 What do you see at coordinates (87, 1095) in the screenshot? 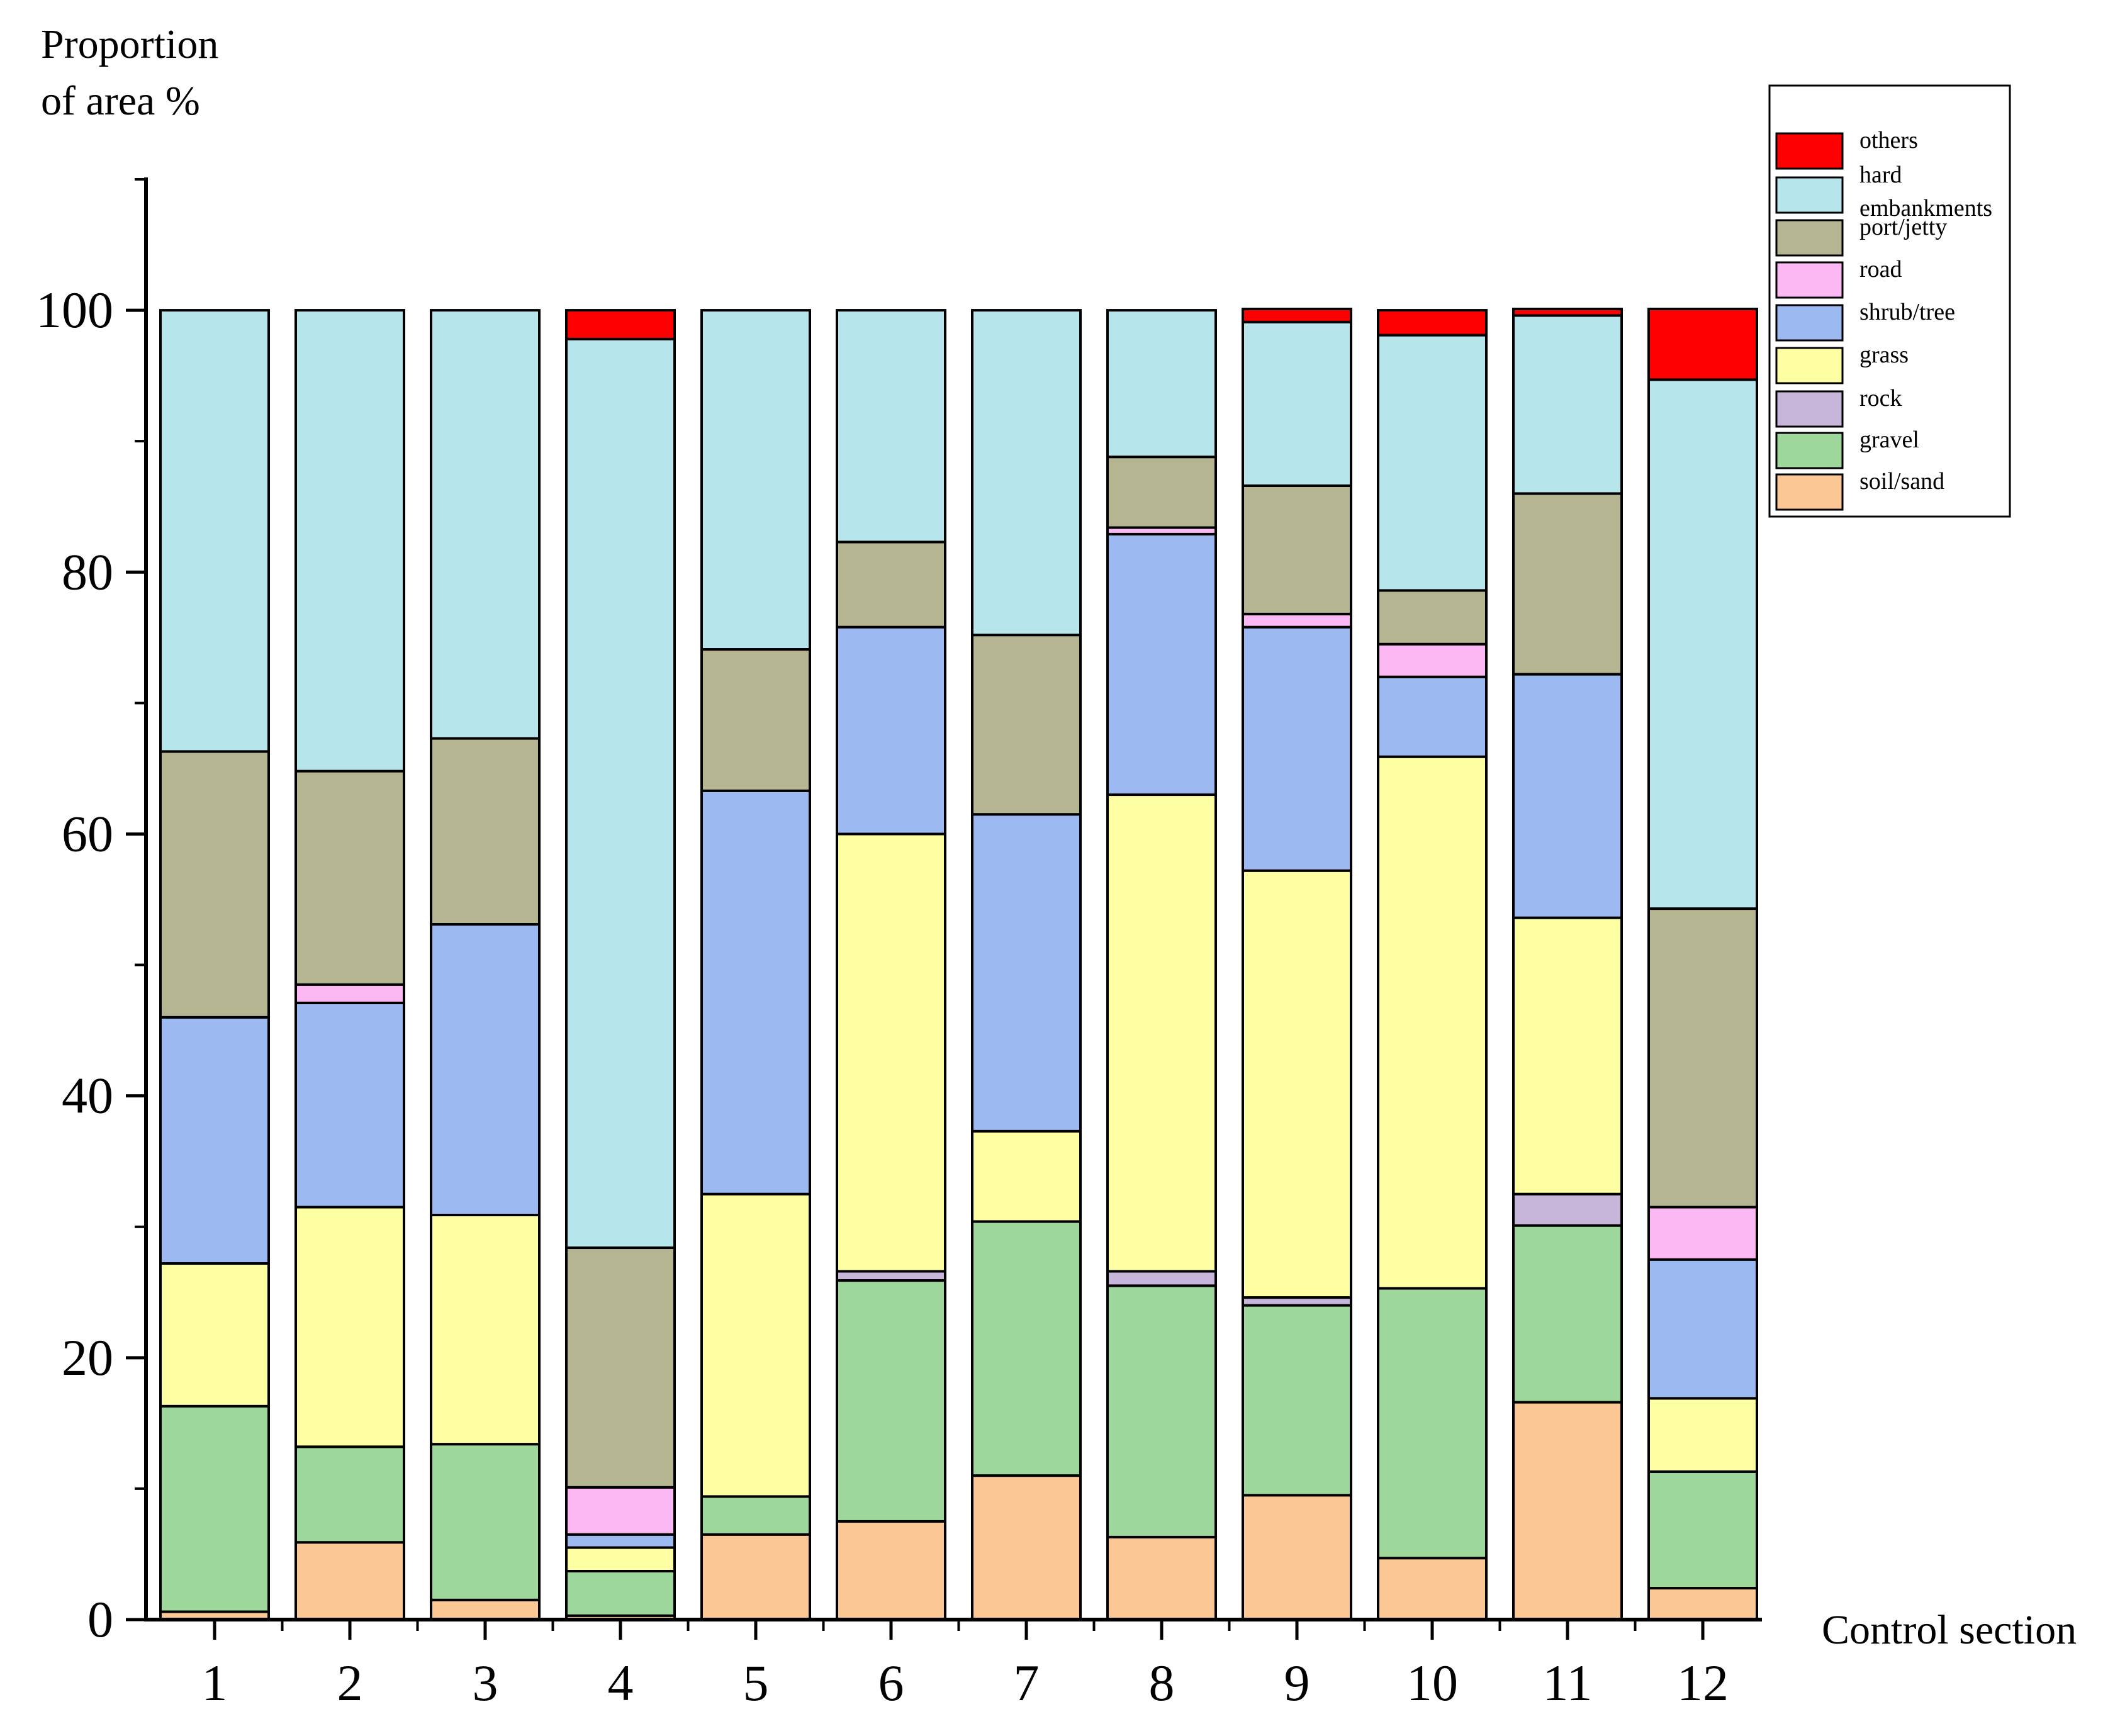
I see `y-tick-label: 40` at bounding box center [87, 1095].